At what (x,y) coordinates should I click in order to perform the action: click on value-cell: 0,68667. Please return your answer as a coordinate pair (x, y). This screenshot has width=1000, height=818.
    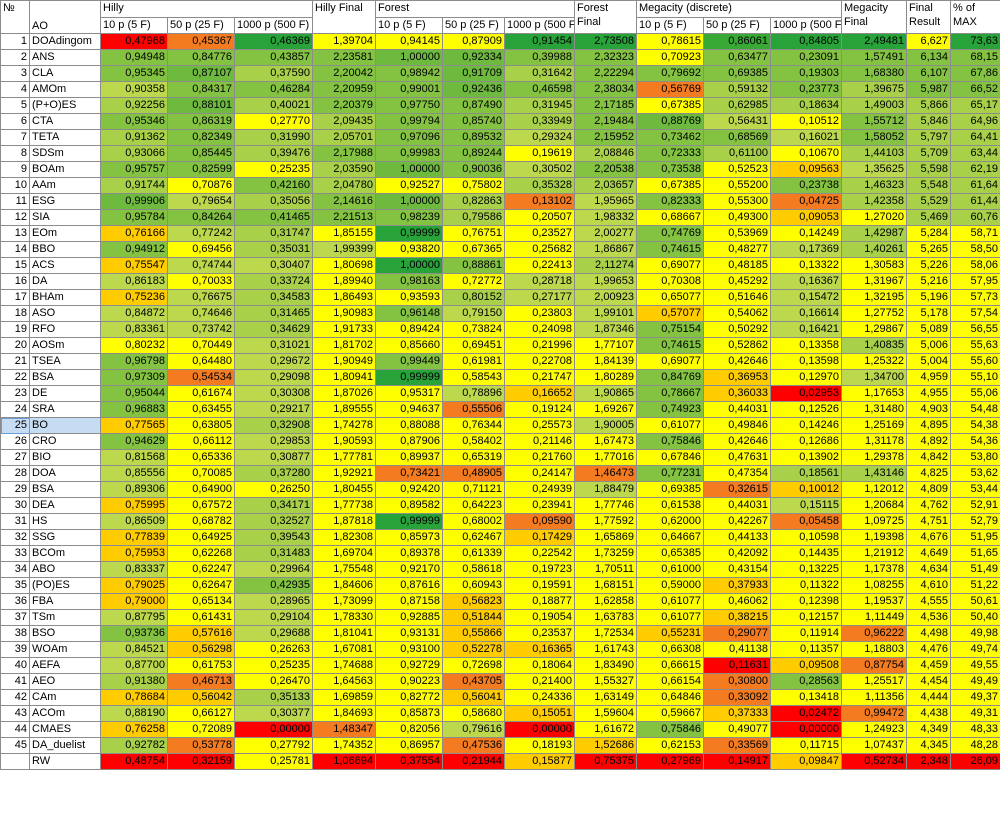
    Looking at the image, I should click on (670, 217).